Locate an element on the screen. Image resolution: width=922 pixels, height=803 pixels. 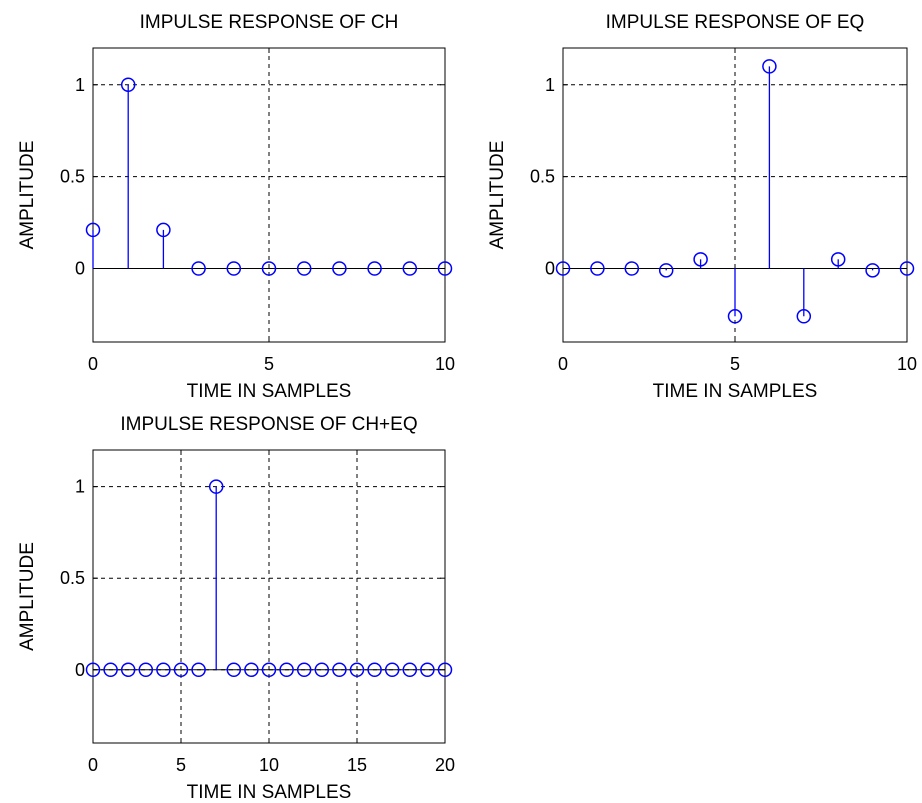
x-tick-label: 20 is located at coordinates (445, 765).